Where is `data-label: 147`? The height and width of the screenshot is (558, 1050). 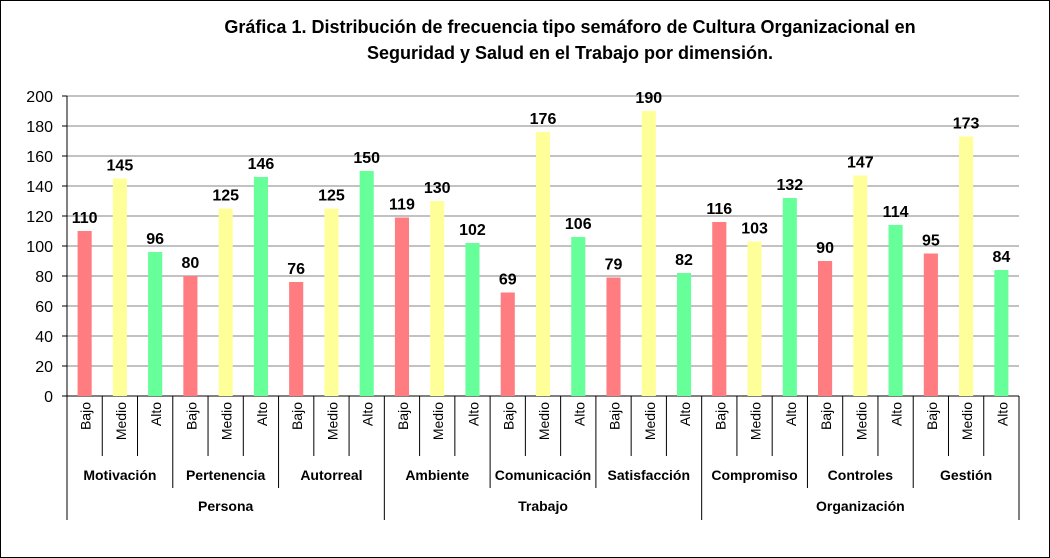
data-label: 147 is located at coordinates (860, 163).